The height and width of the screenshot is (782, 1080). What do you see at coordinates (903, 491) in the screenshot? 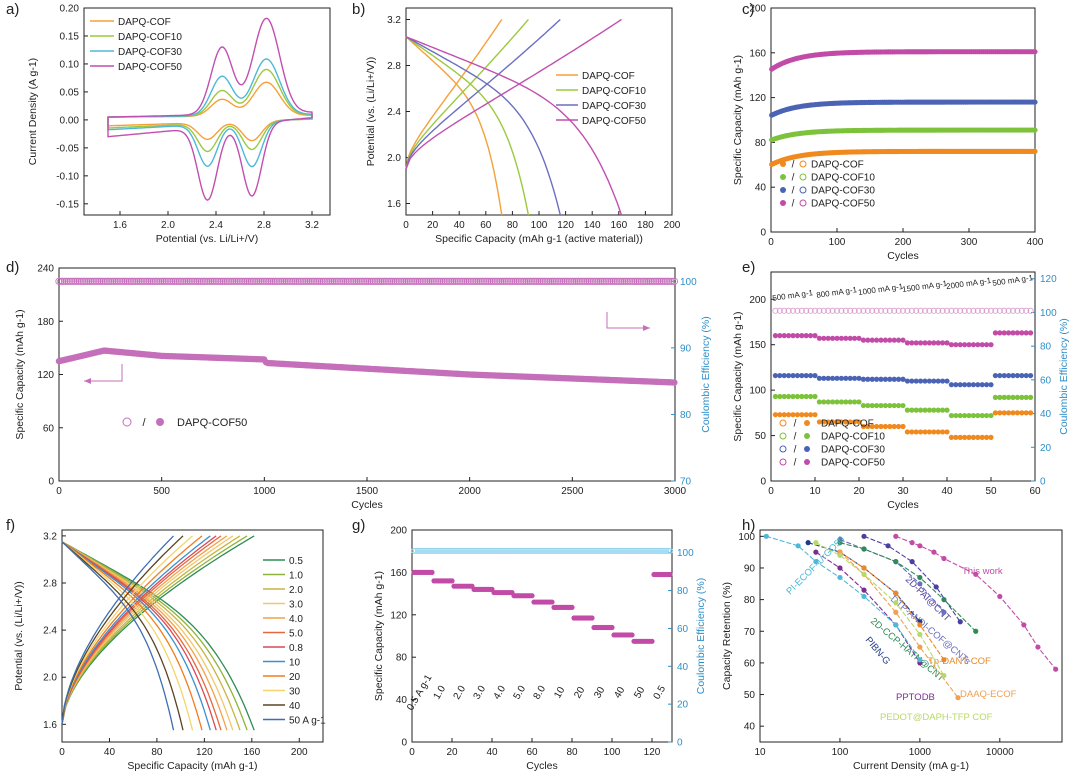
I see `x-tick-label: 30` at bounding box center [903, 491].